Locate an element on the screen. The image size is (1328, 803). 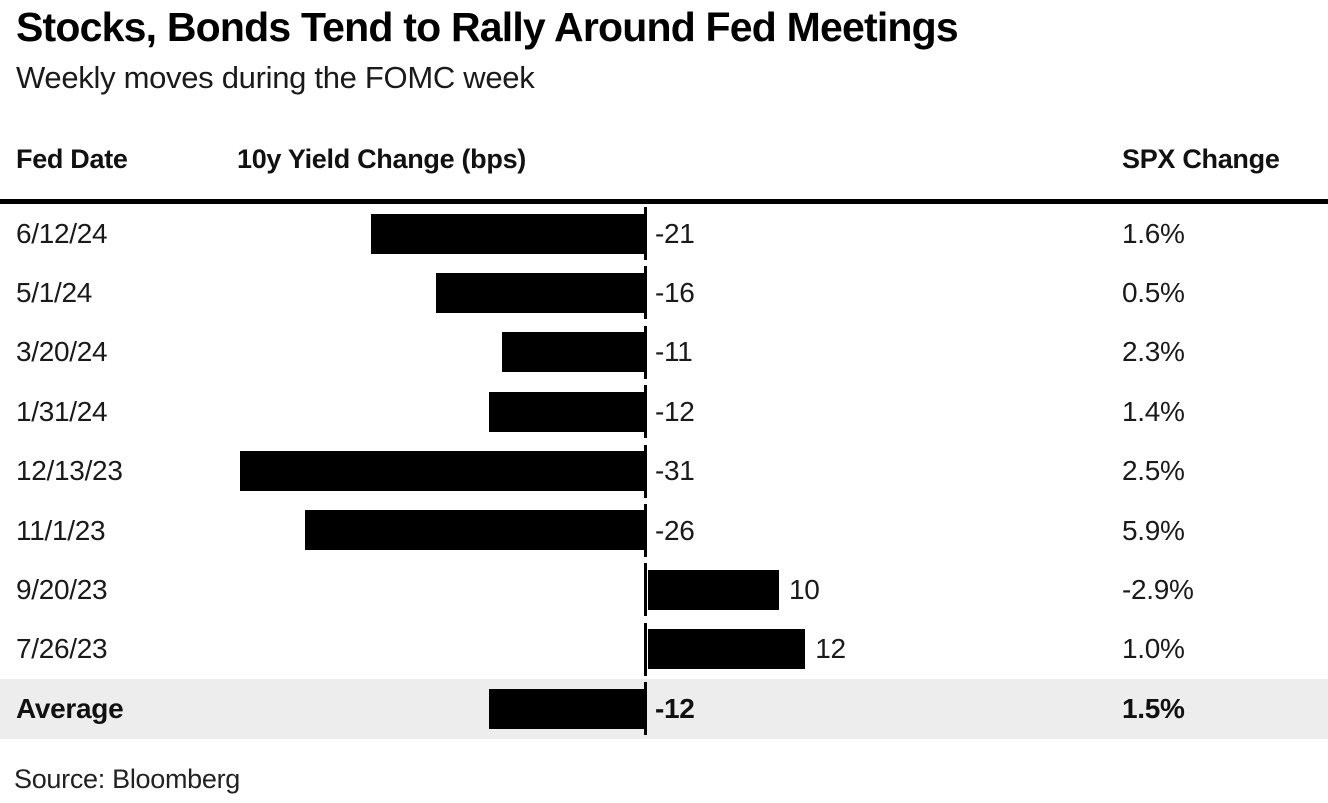
table-row: 3/20/24 -11 2.3% is located at coordinates (664, 352).